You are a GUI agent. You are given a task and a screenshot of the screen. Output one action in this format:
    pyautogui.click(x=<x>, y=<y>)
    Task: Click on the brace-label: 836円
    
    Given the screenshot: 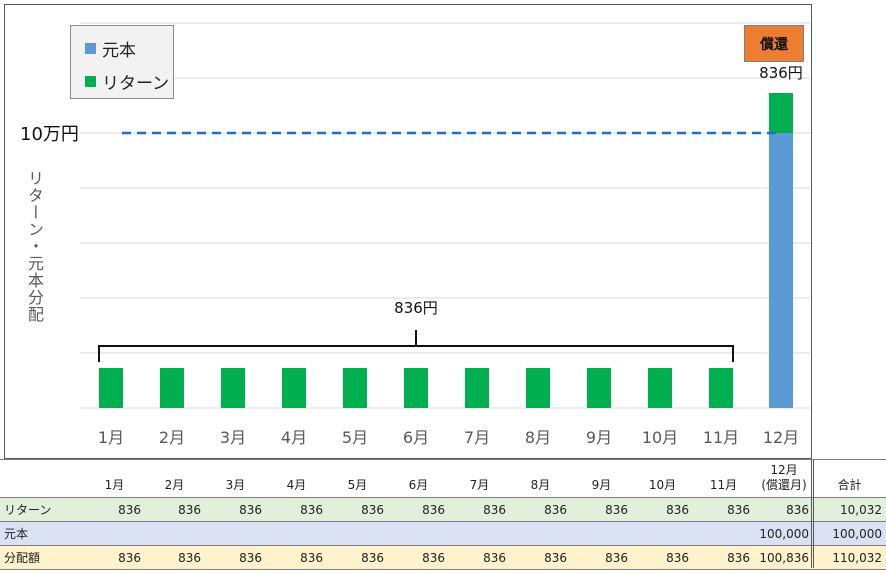 What is the action you would take?
    pyautogui.click(x=416, y=308)
    